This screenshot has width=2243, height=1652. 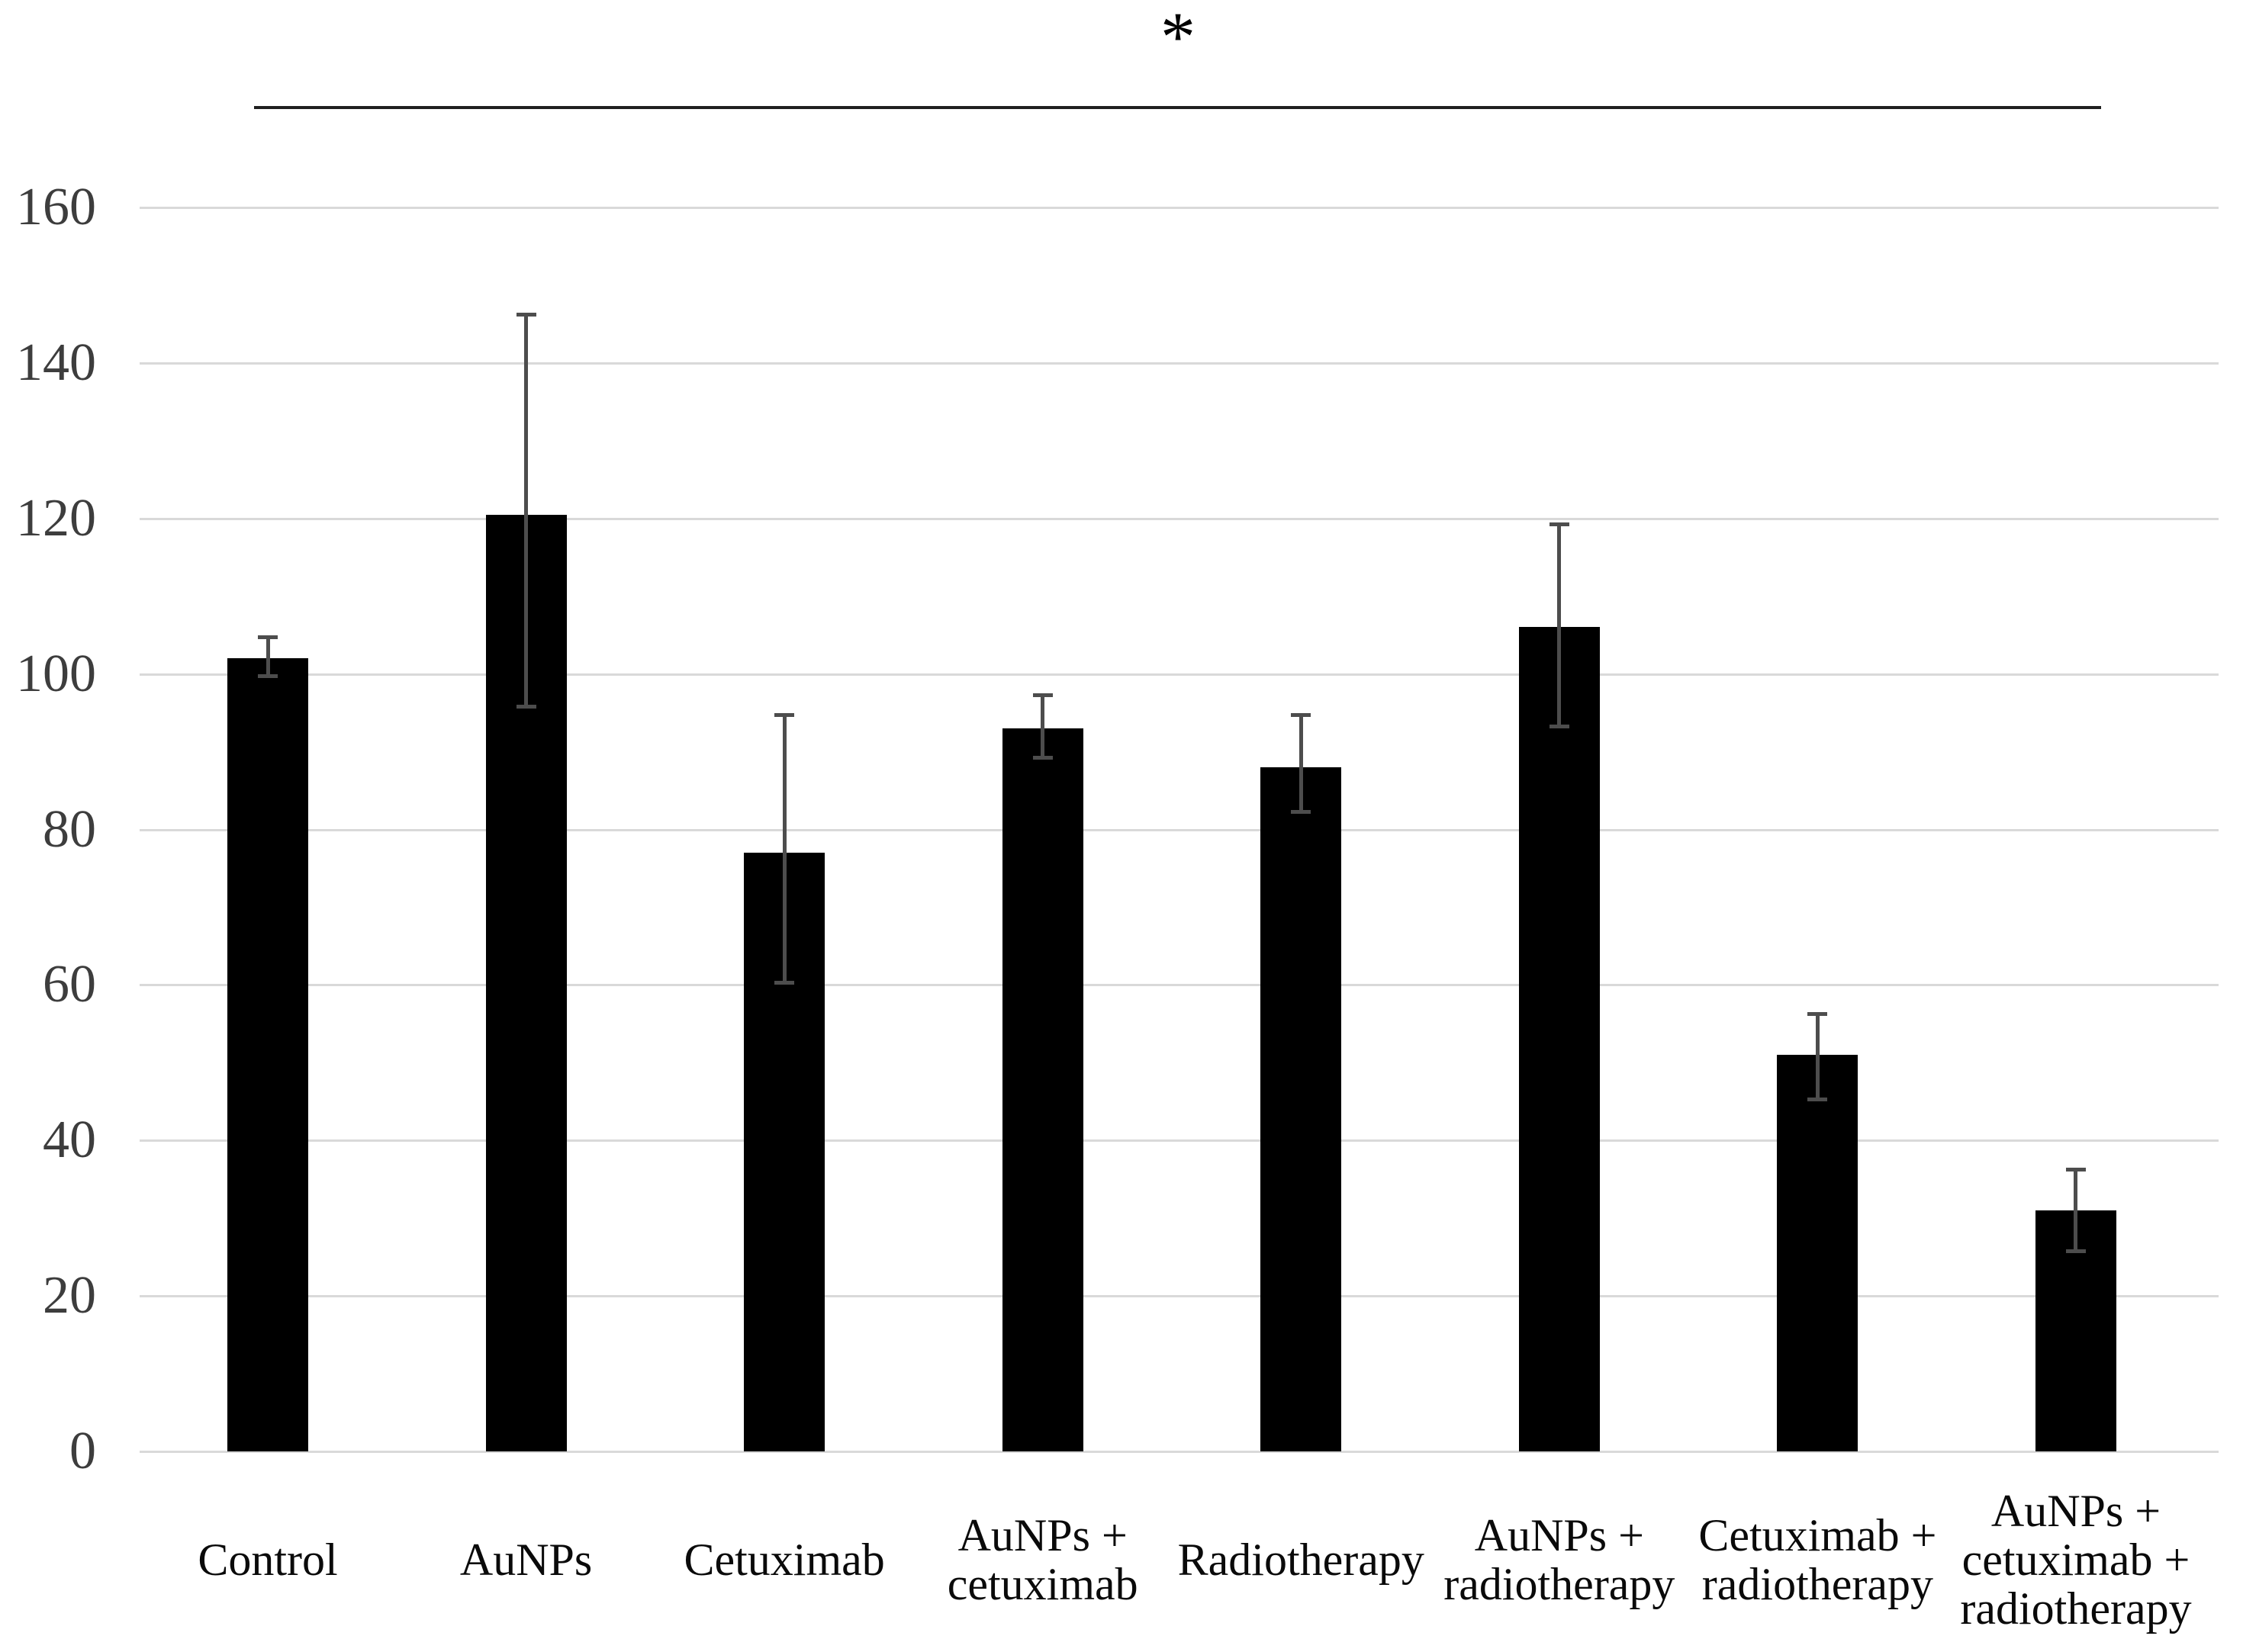 I want to click on y-axis-tick-label: 40, so click(x=69, y=1140).